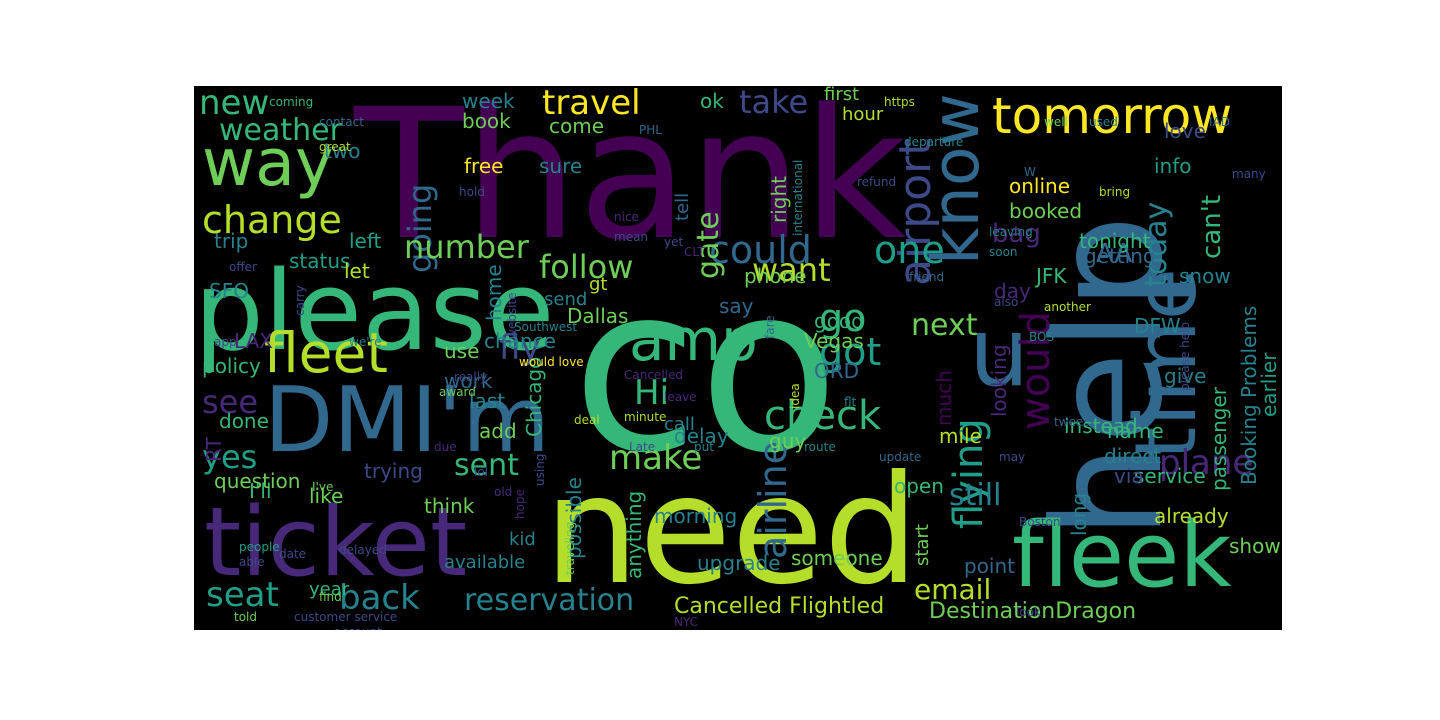 The width and height of the screenshot is (1440, 720). What do you see at coordinates (485, 562) in the screenshot?
I see `word-available: available` at bounding box center [485, 562].